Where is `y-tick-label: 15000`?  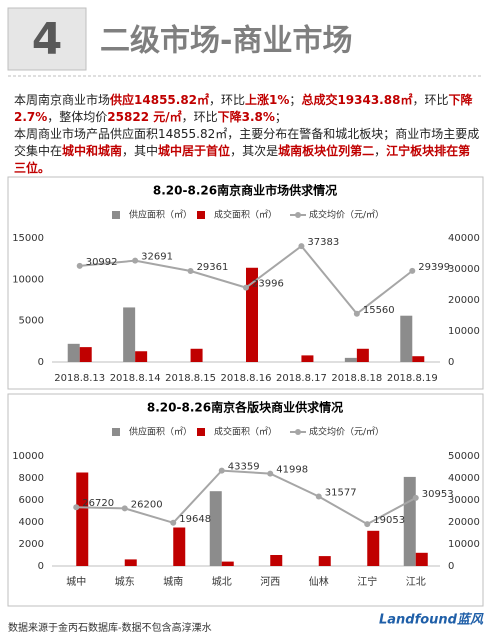 y-tick-label: 15000 is located at coordinates (28, 238).